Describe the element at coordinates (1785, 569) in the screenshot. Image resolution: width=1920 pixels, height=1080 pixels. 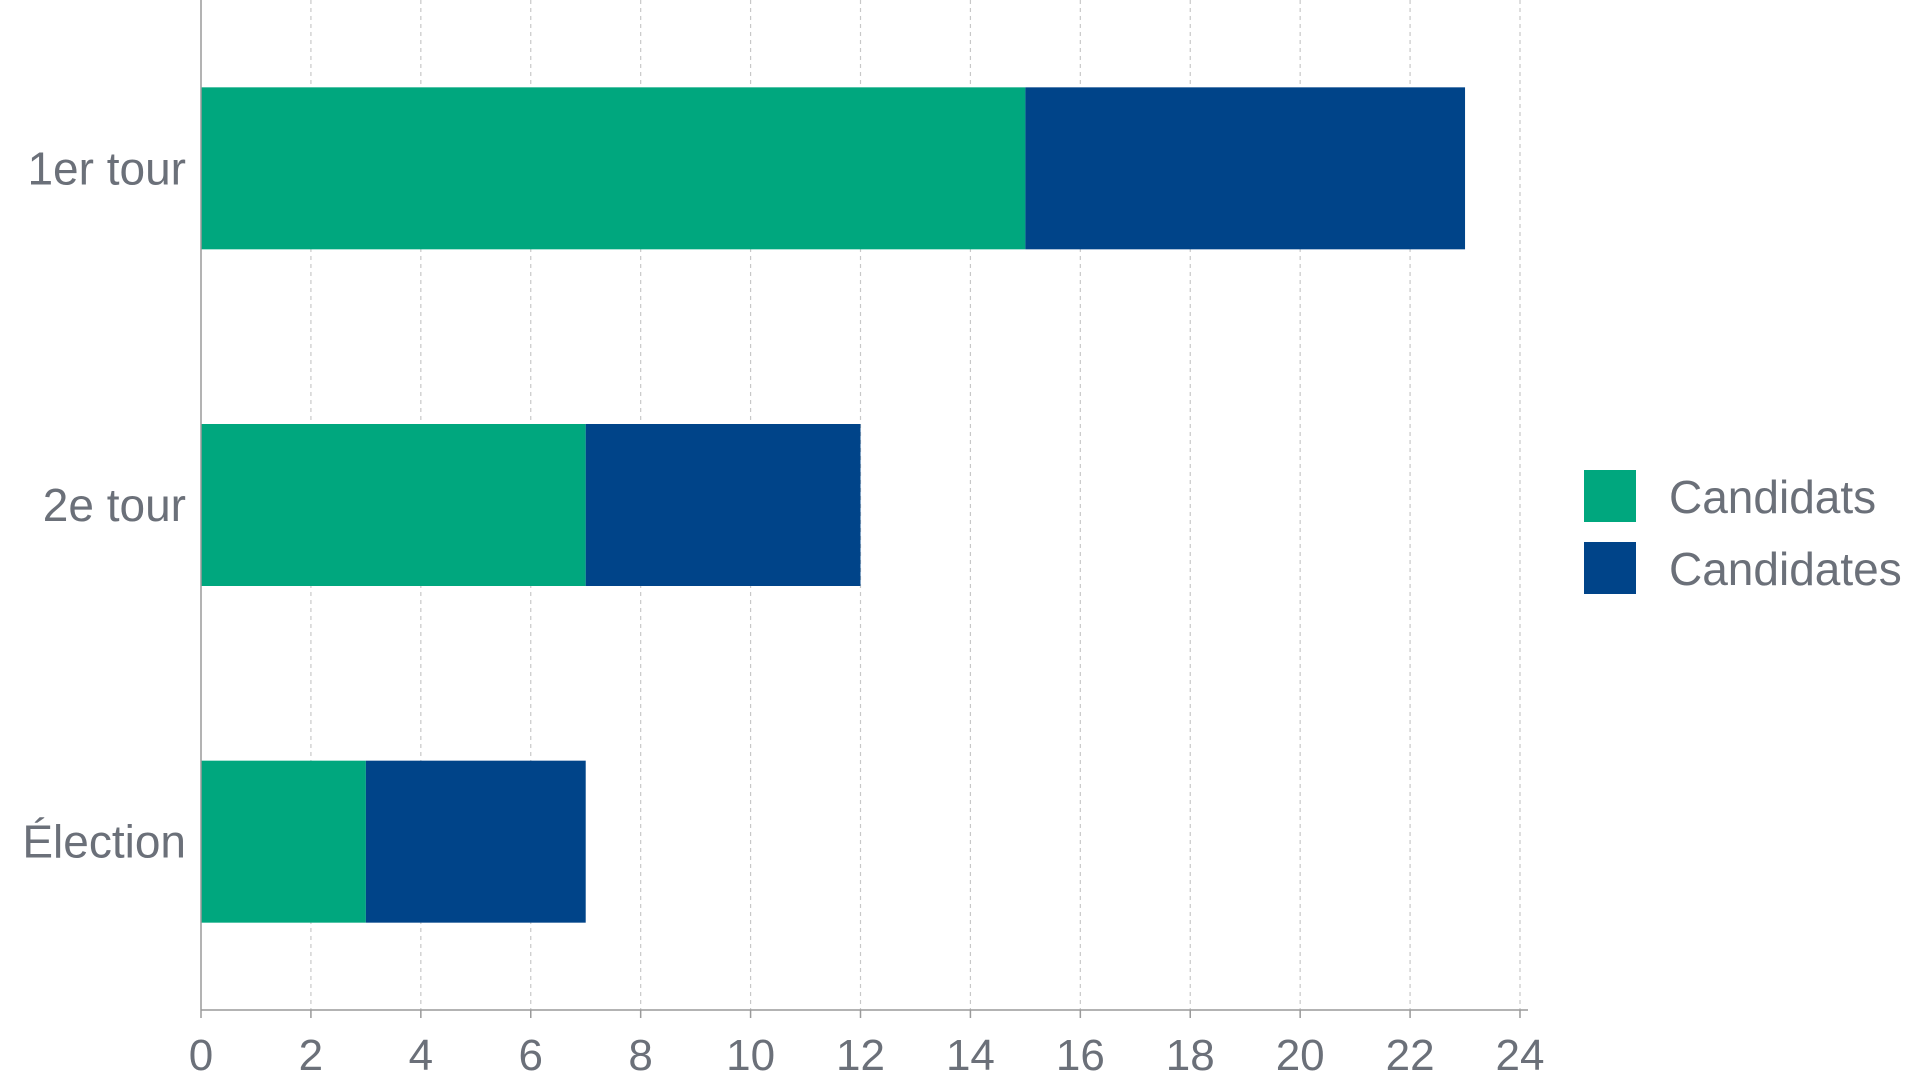
I see `legend-label-candidates: Candidates` at that location.